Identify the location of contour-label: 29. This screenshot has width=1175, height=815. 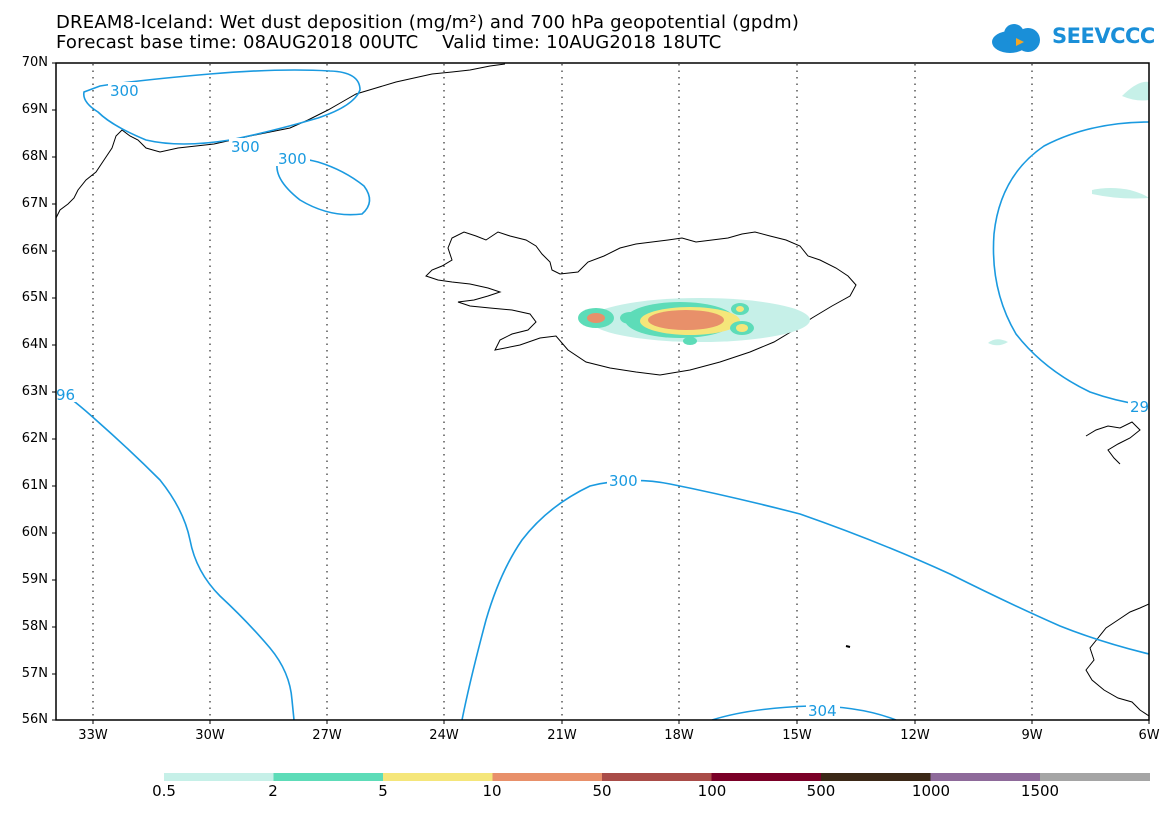
(1139, 407).